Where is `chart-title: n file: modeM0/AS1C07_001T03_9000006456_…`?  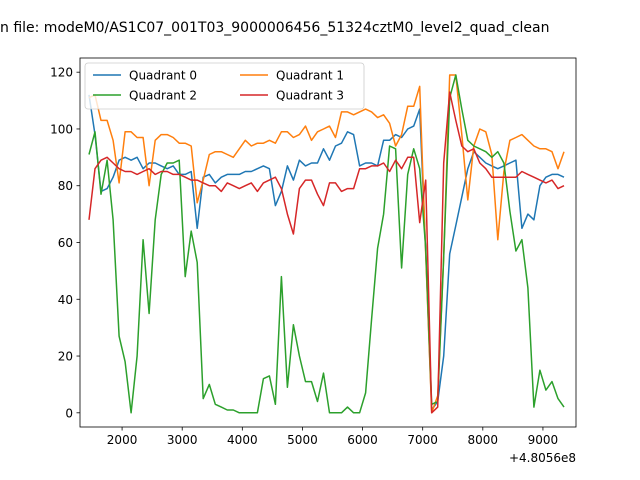
chart-title: n file: modeM0/AS1C07_001T03_9000006456_… is located at coordinates (274, 28).